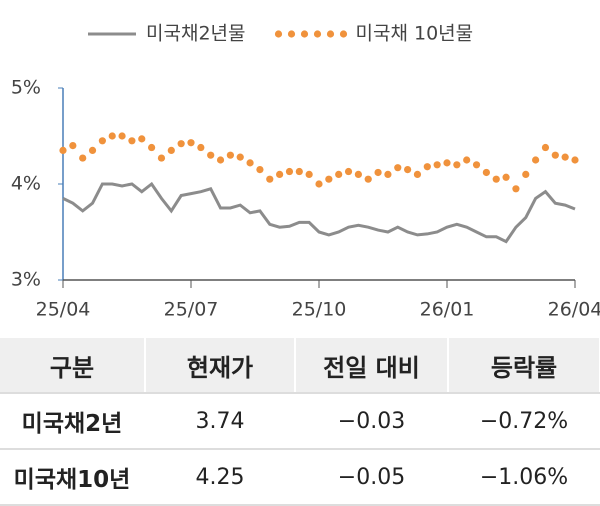  What do you see at coordinates (63, 310) in the screenshot?
I see `x-tick-label: 25/04` at bounding box center [63, 310].